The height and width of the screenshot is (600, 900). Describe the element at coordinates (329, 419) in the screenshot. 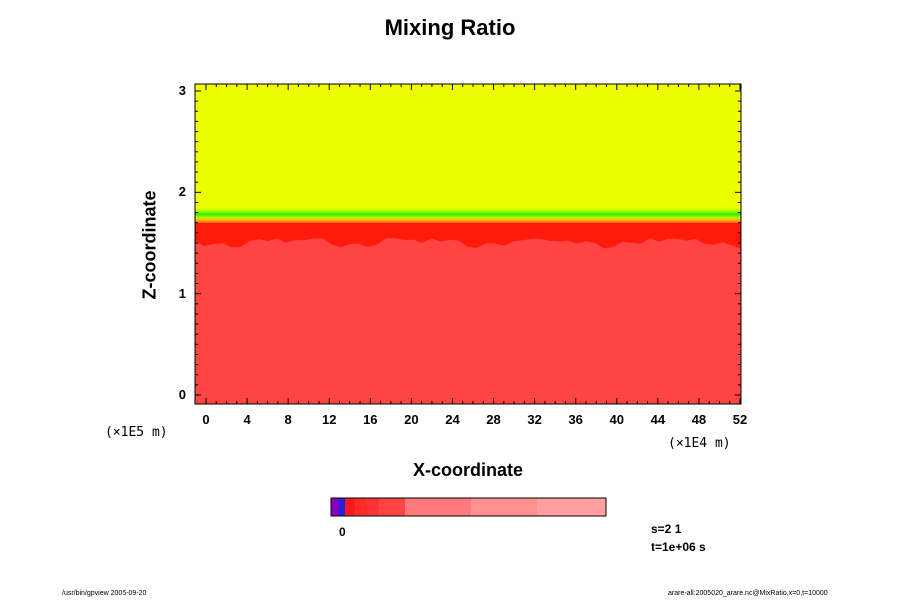

I see `x-tick-label: 12` at that location.